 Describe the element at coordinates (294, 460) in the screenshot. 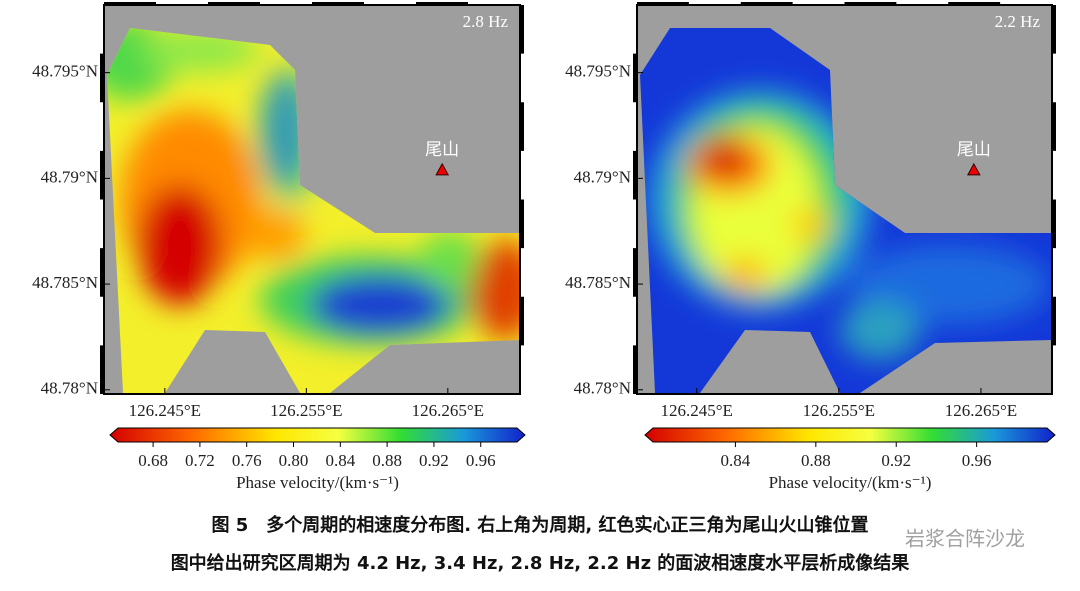

I see `colorbar-tick-label: 0.80` at that location.